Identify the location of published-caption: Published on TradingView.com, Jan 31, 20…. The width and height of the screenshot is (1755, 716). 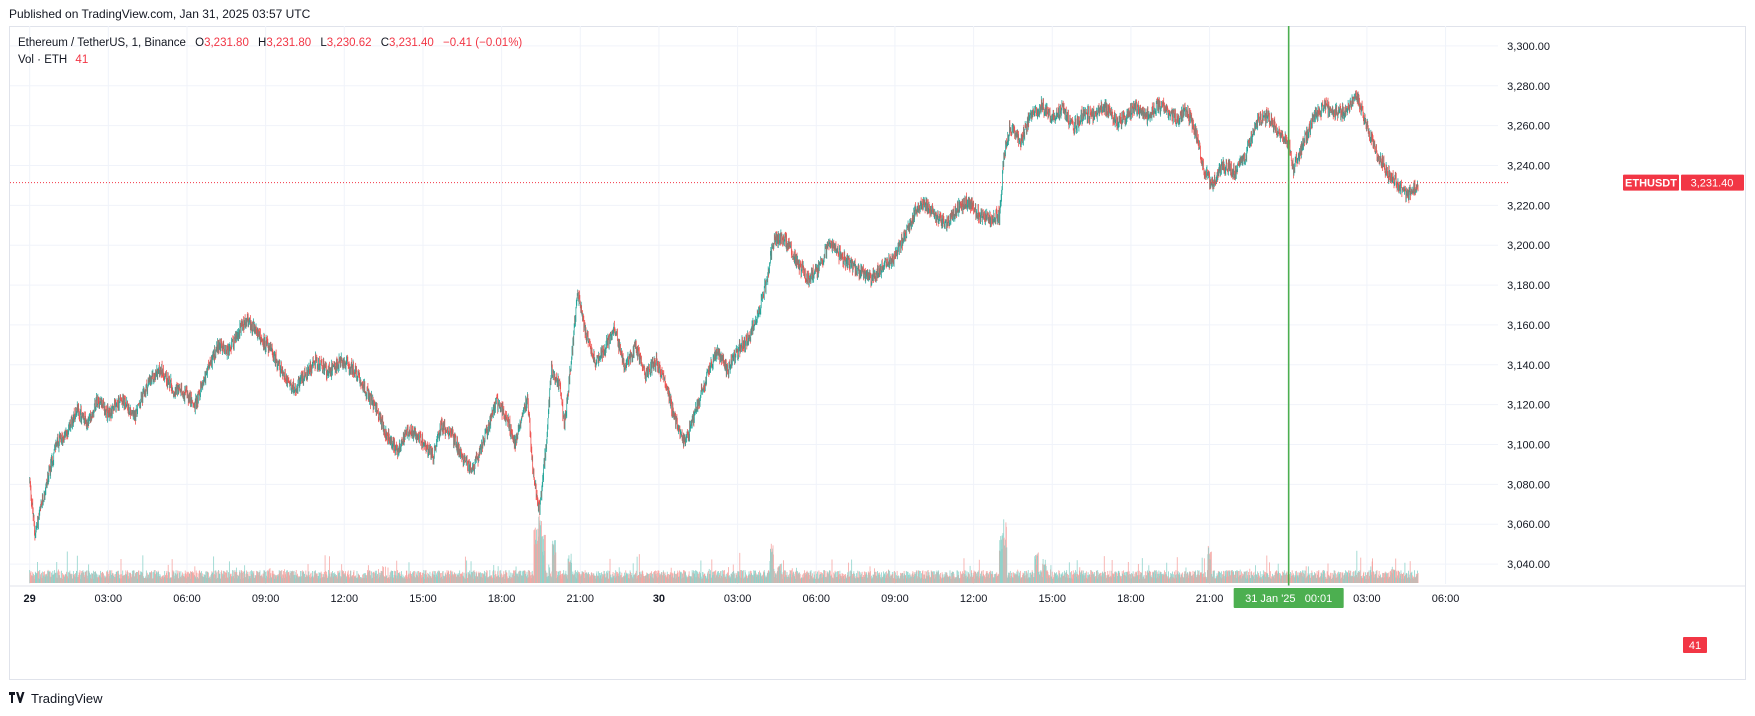
(160, 14).